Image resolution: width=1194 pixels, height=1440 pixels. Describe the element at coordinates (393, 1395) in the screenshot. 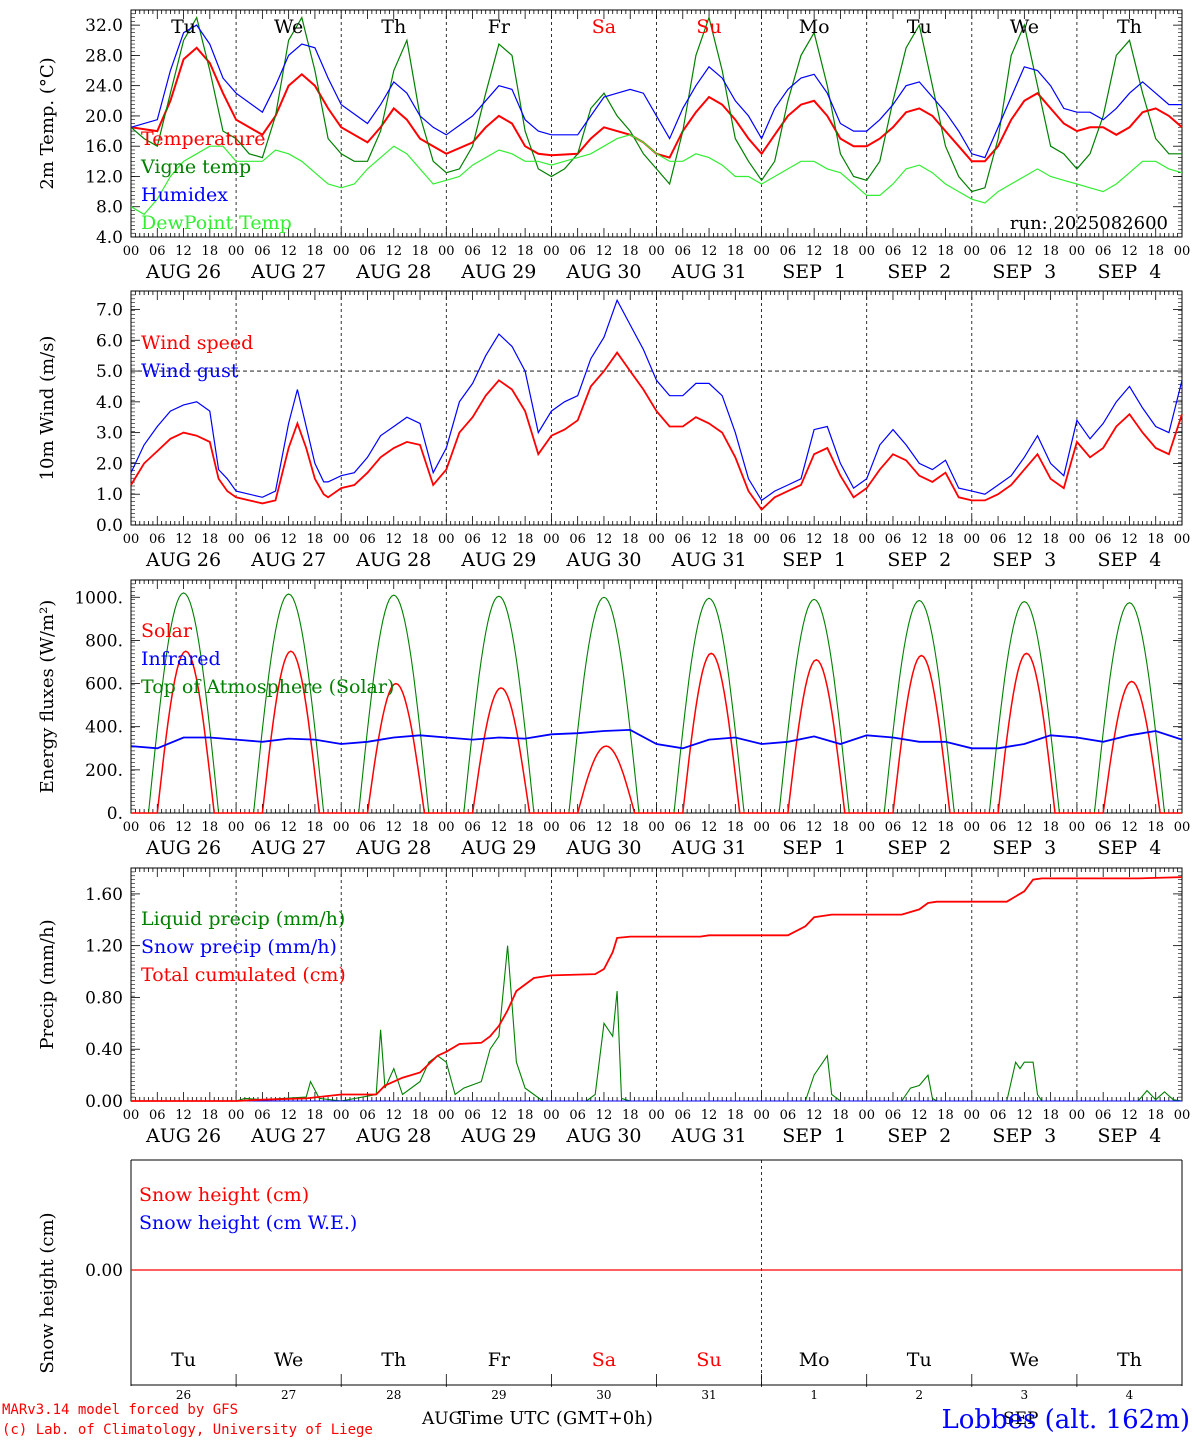

I see `day-number-label: 28` at that location.